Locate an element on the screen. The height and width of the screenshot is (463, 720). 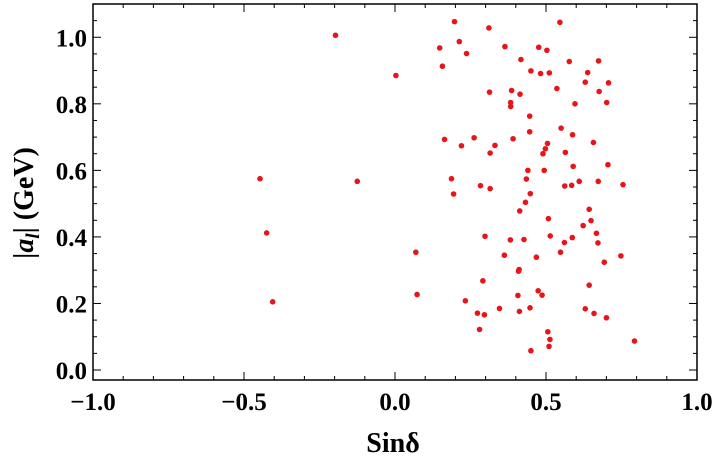
y-tick-label: 0.8 is located at coordinates (71, 105).